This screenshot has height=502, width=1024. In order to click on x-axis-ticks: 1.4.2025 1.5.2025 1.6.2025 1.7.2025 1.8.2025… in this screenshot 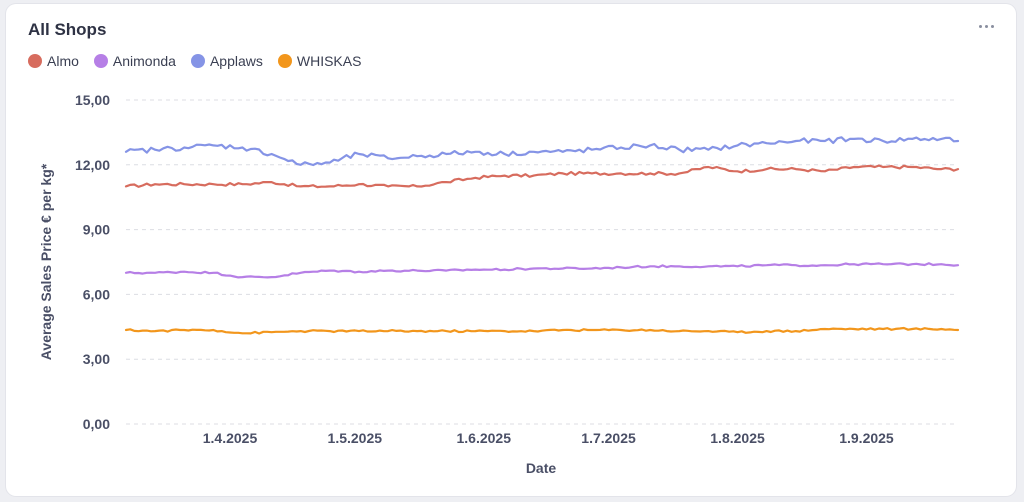, I will do `click(548, 438)`.